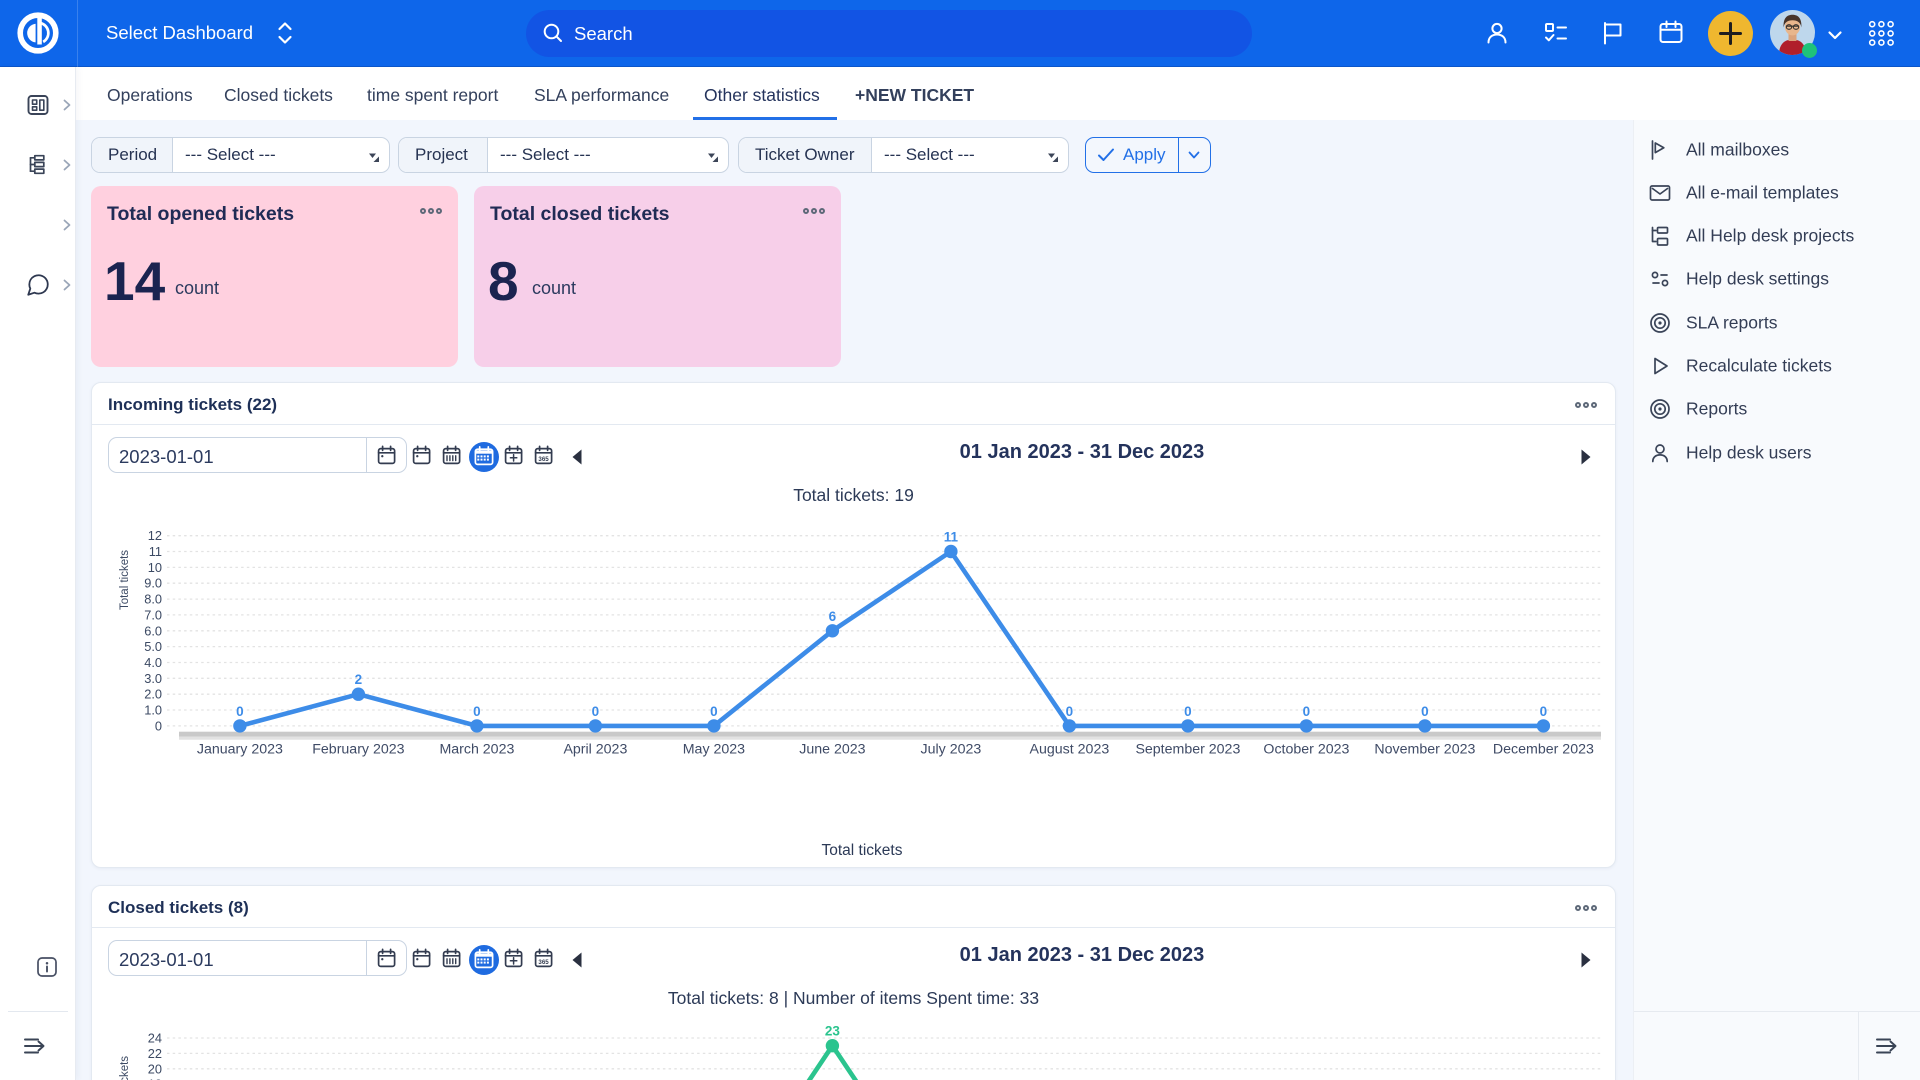 This screenshot has height=1080, width=1920. Describe the element at coordinates (153, 630) in the screenshot. I see `svg-text: 6.0` at that location.